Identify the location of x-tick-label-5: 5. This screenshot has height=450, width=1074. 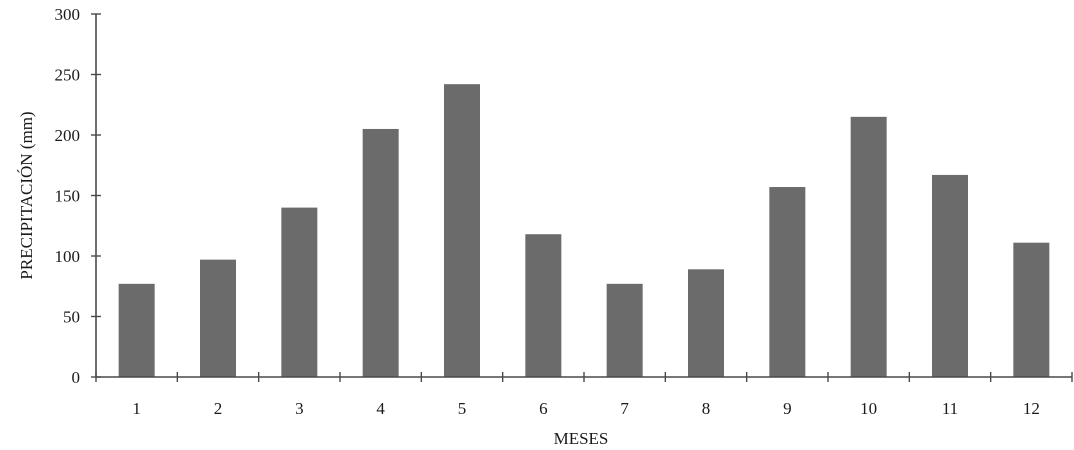
(462, 408).